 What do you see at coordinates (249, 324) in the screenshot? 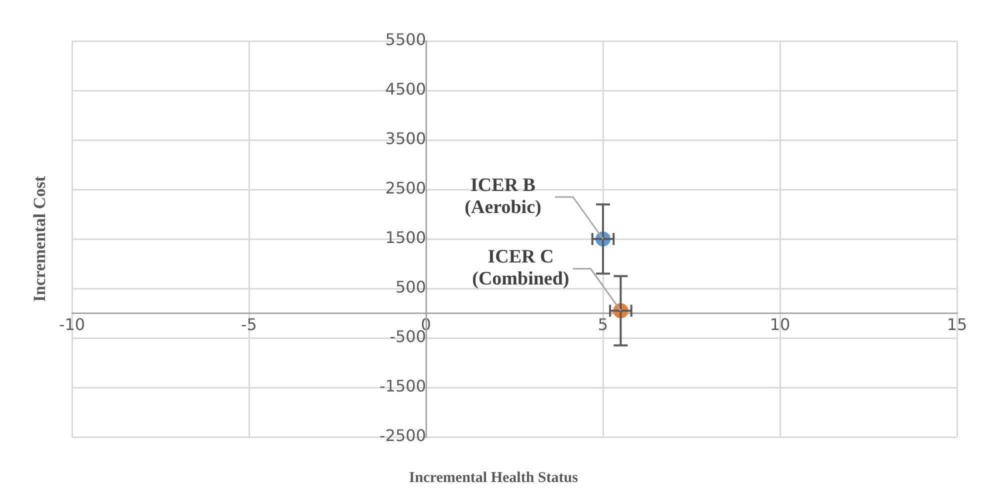
I see `x-tick-label: -5` at bounding box center [249, 324].